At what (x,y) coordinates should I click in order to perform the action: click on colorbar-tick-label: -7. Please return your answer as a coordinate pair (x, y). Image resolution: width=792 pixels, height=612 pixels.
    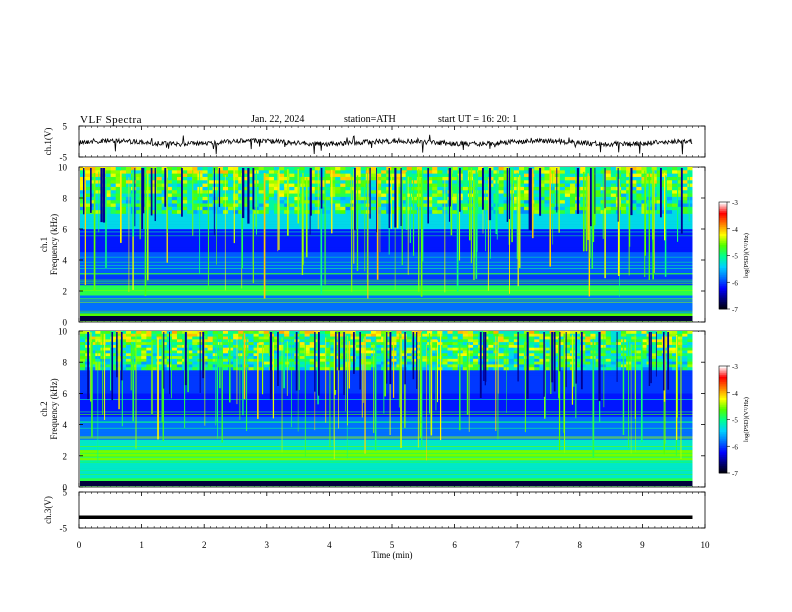
    Looking at the image, I should click on (735, 310).